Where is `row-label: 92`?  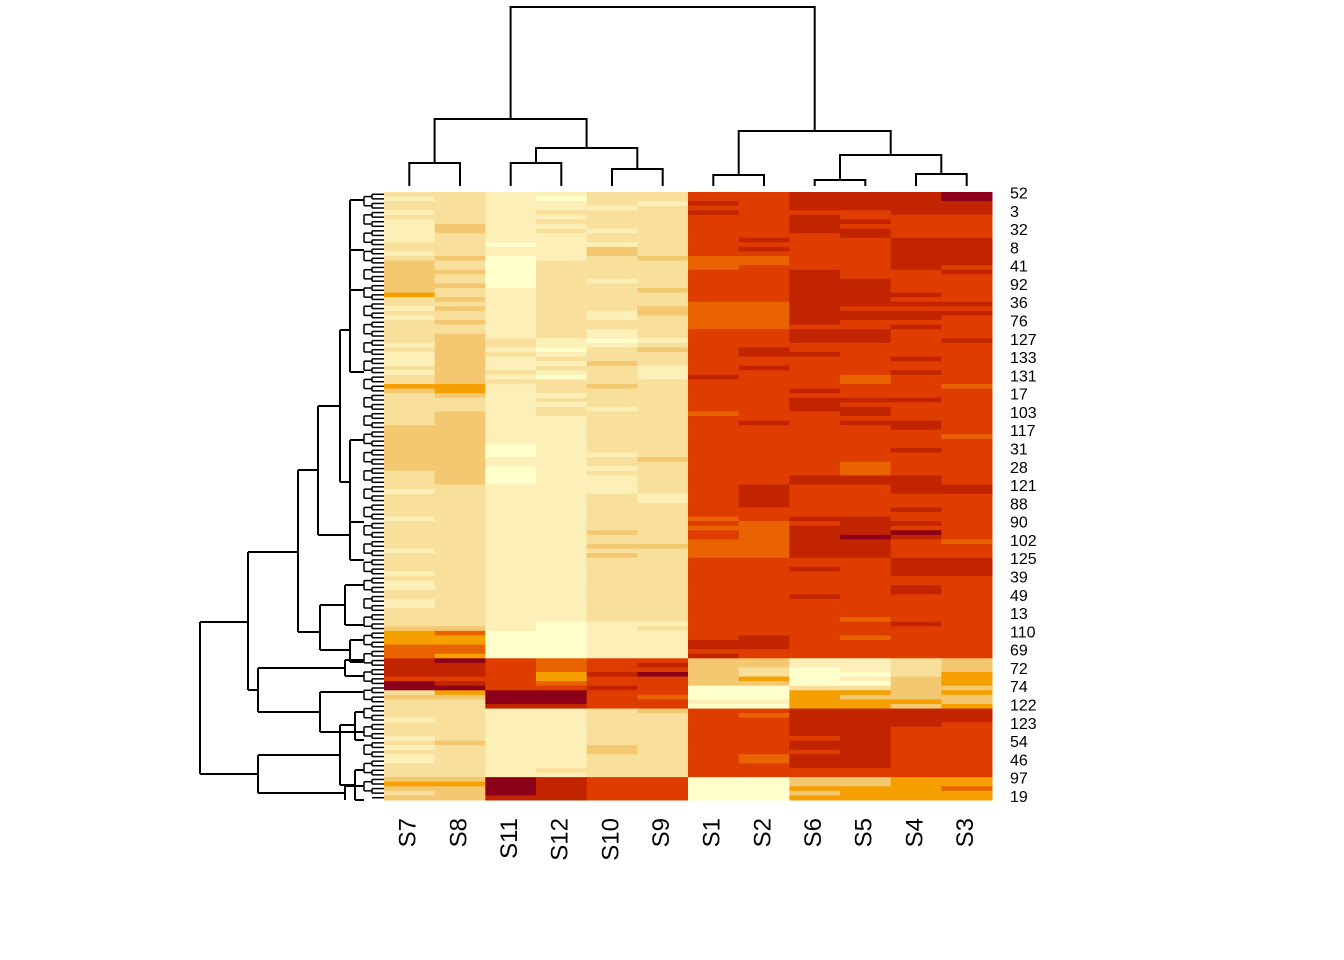 row-label: 92 is located at coordinates (1019, 285).